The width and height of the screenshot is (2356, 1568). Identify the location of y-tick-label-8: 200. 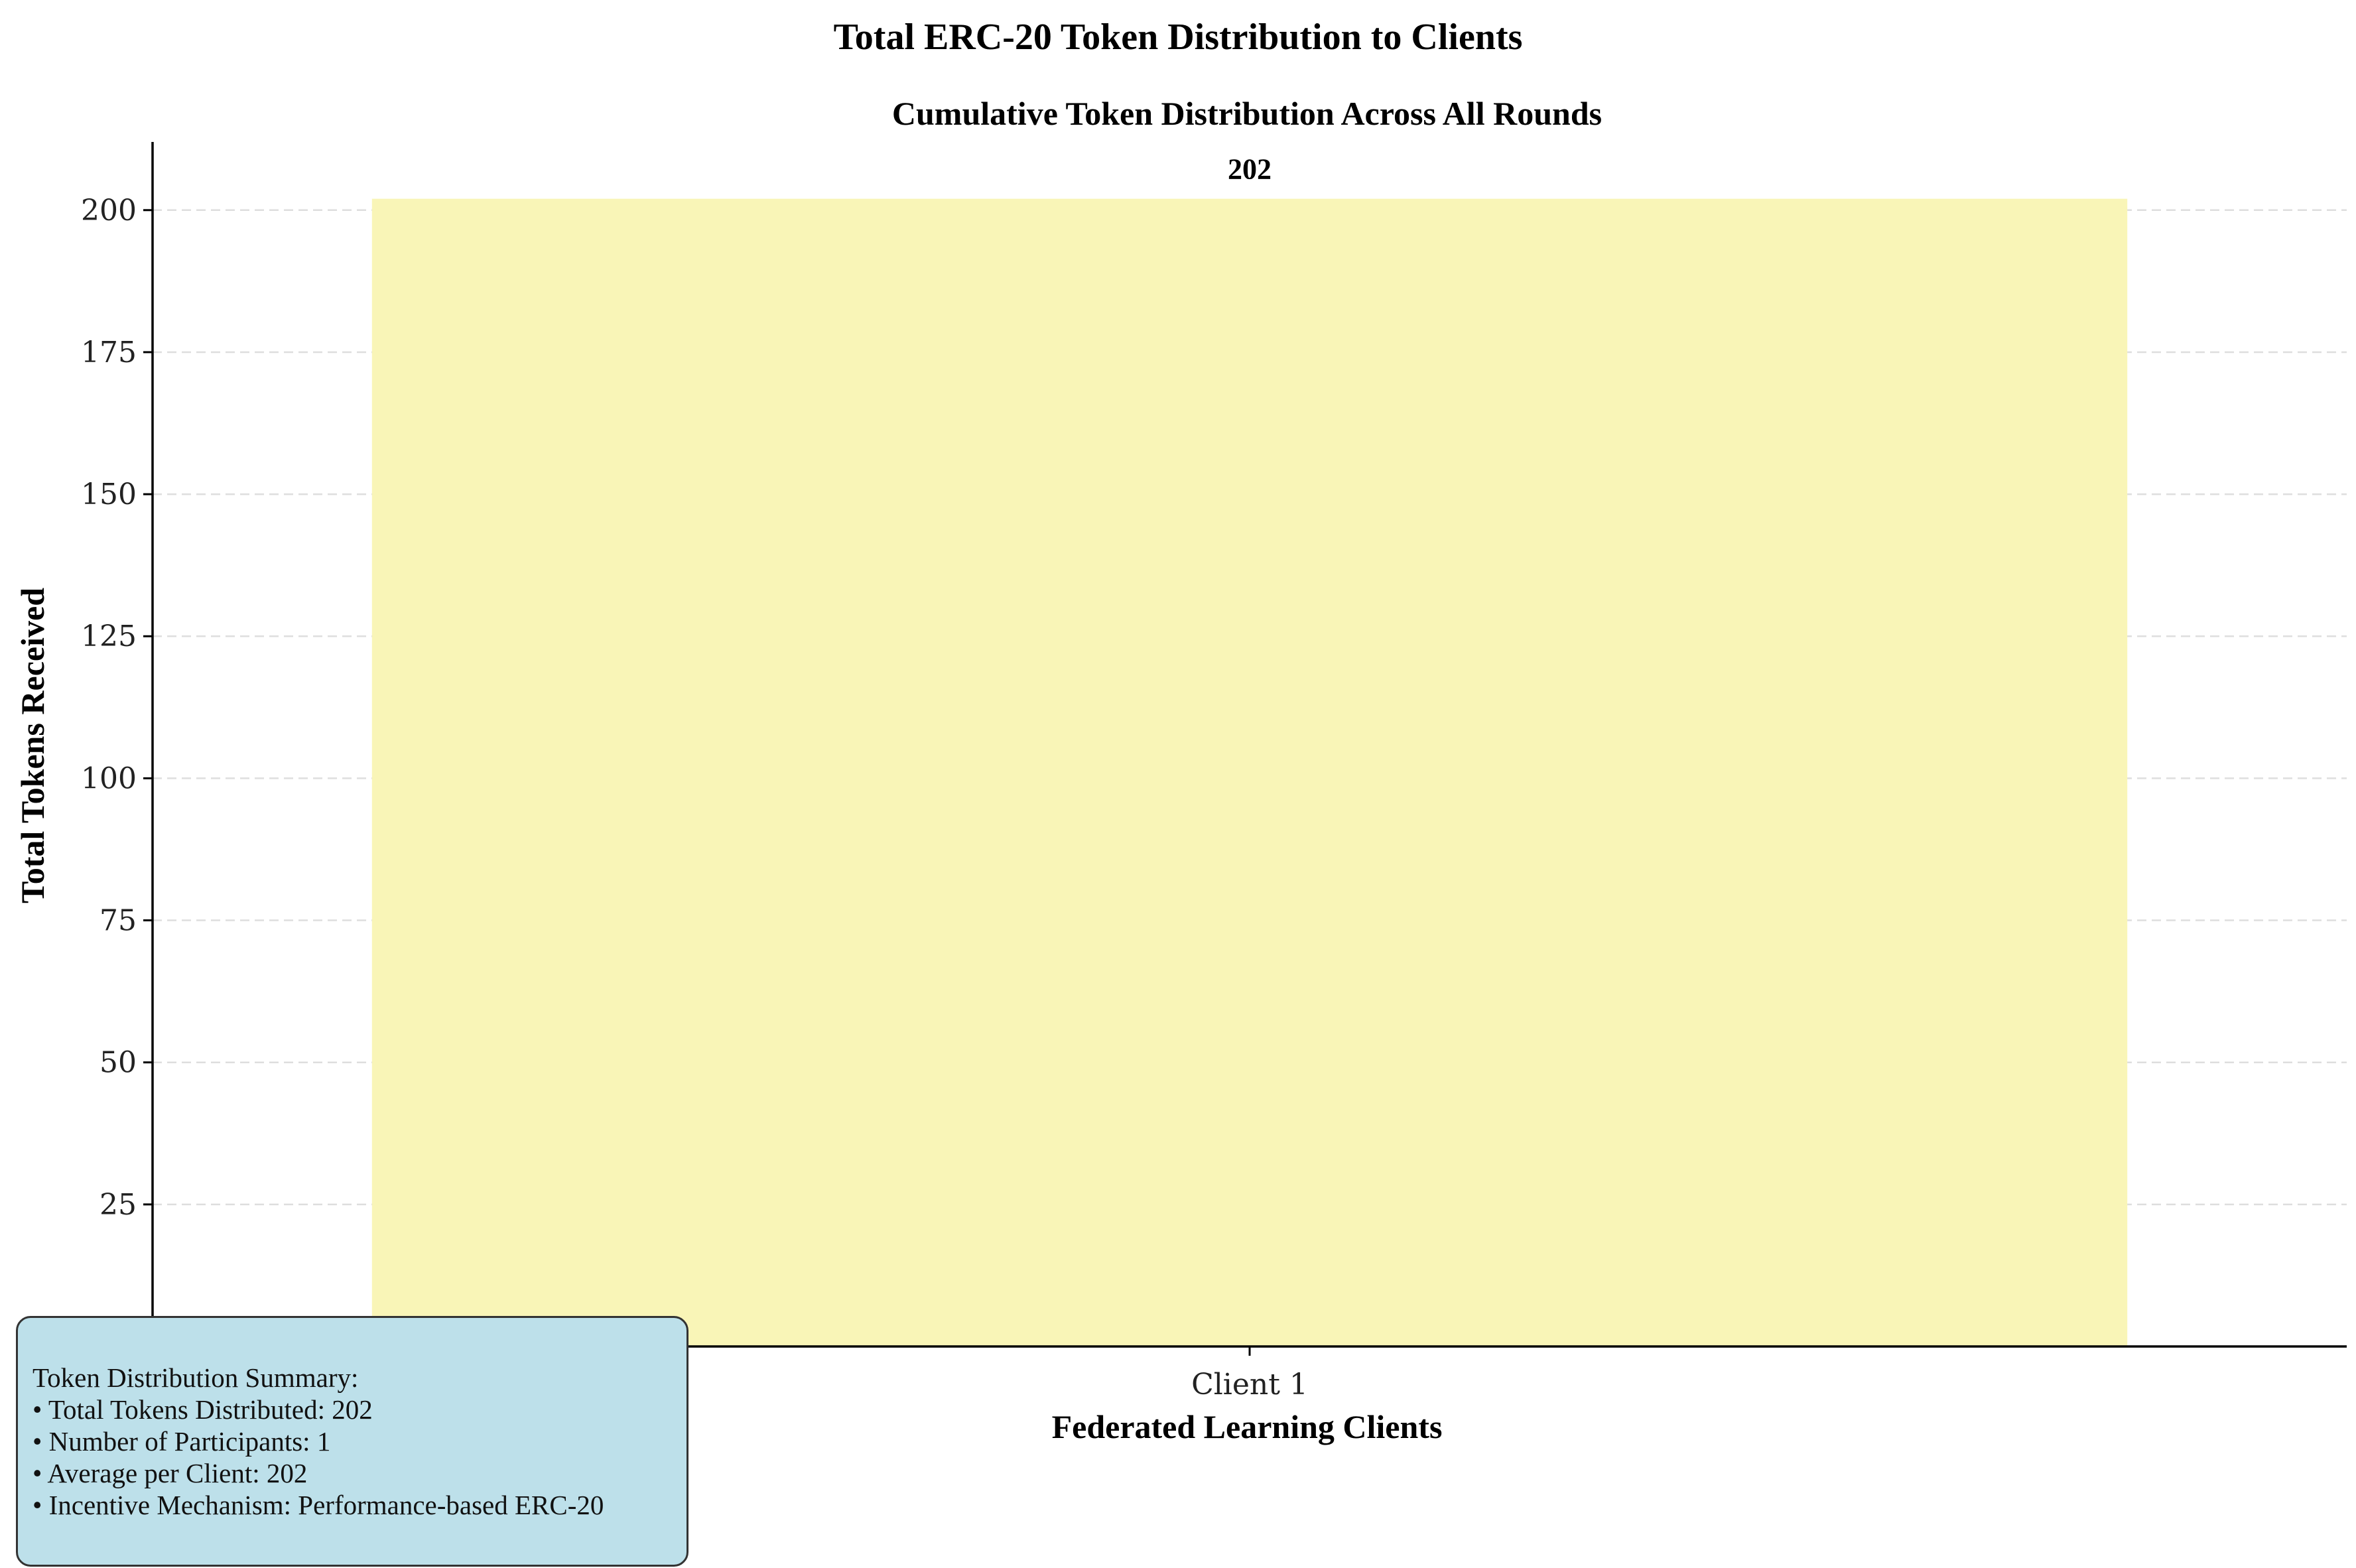
(109, 211).